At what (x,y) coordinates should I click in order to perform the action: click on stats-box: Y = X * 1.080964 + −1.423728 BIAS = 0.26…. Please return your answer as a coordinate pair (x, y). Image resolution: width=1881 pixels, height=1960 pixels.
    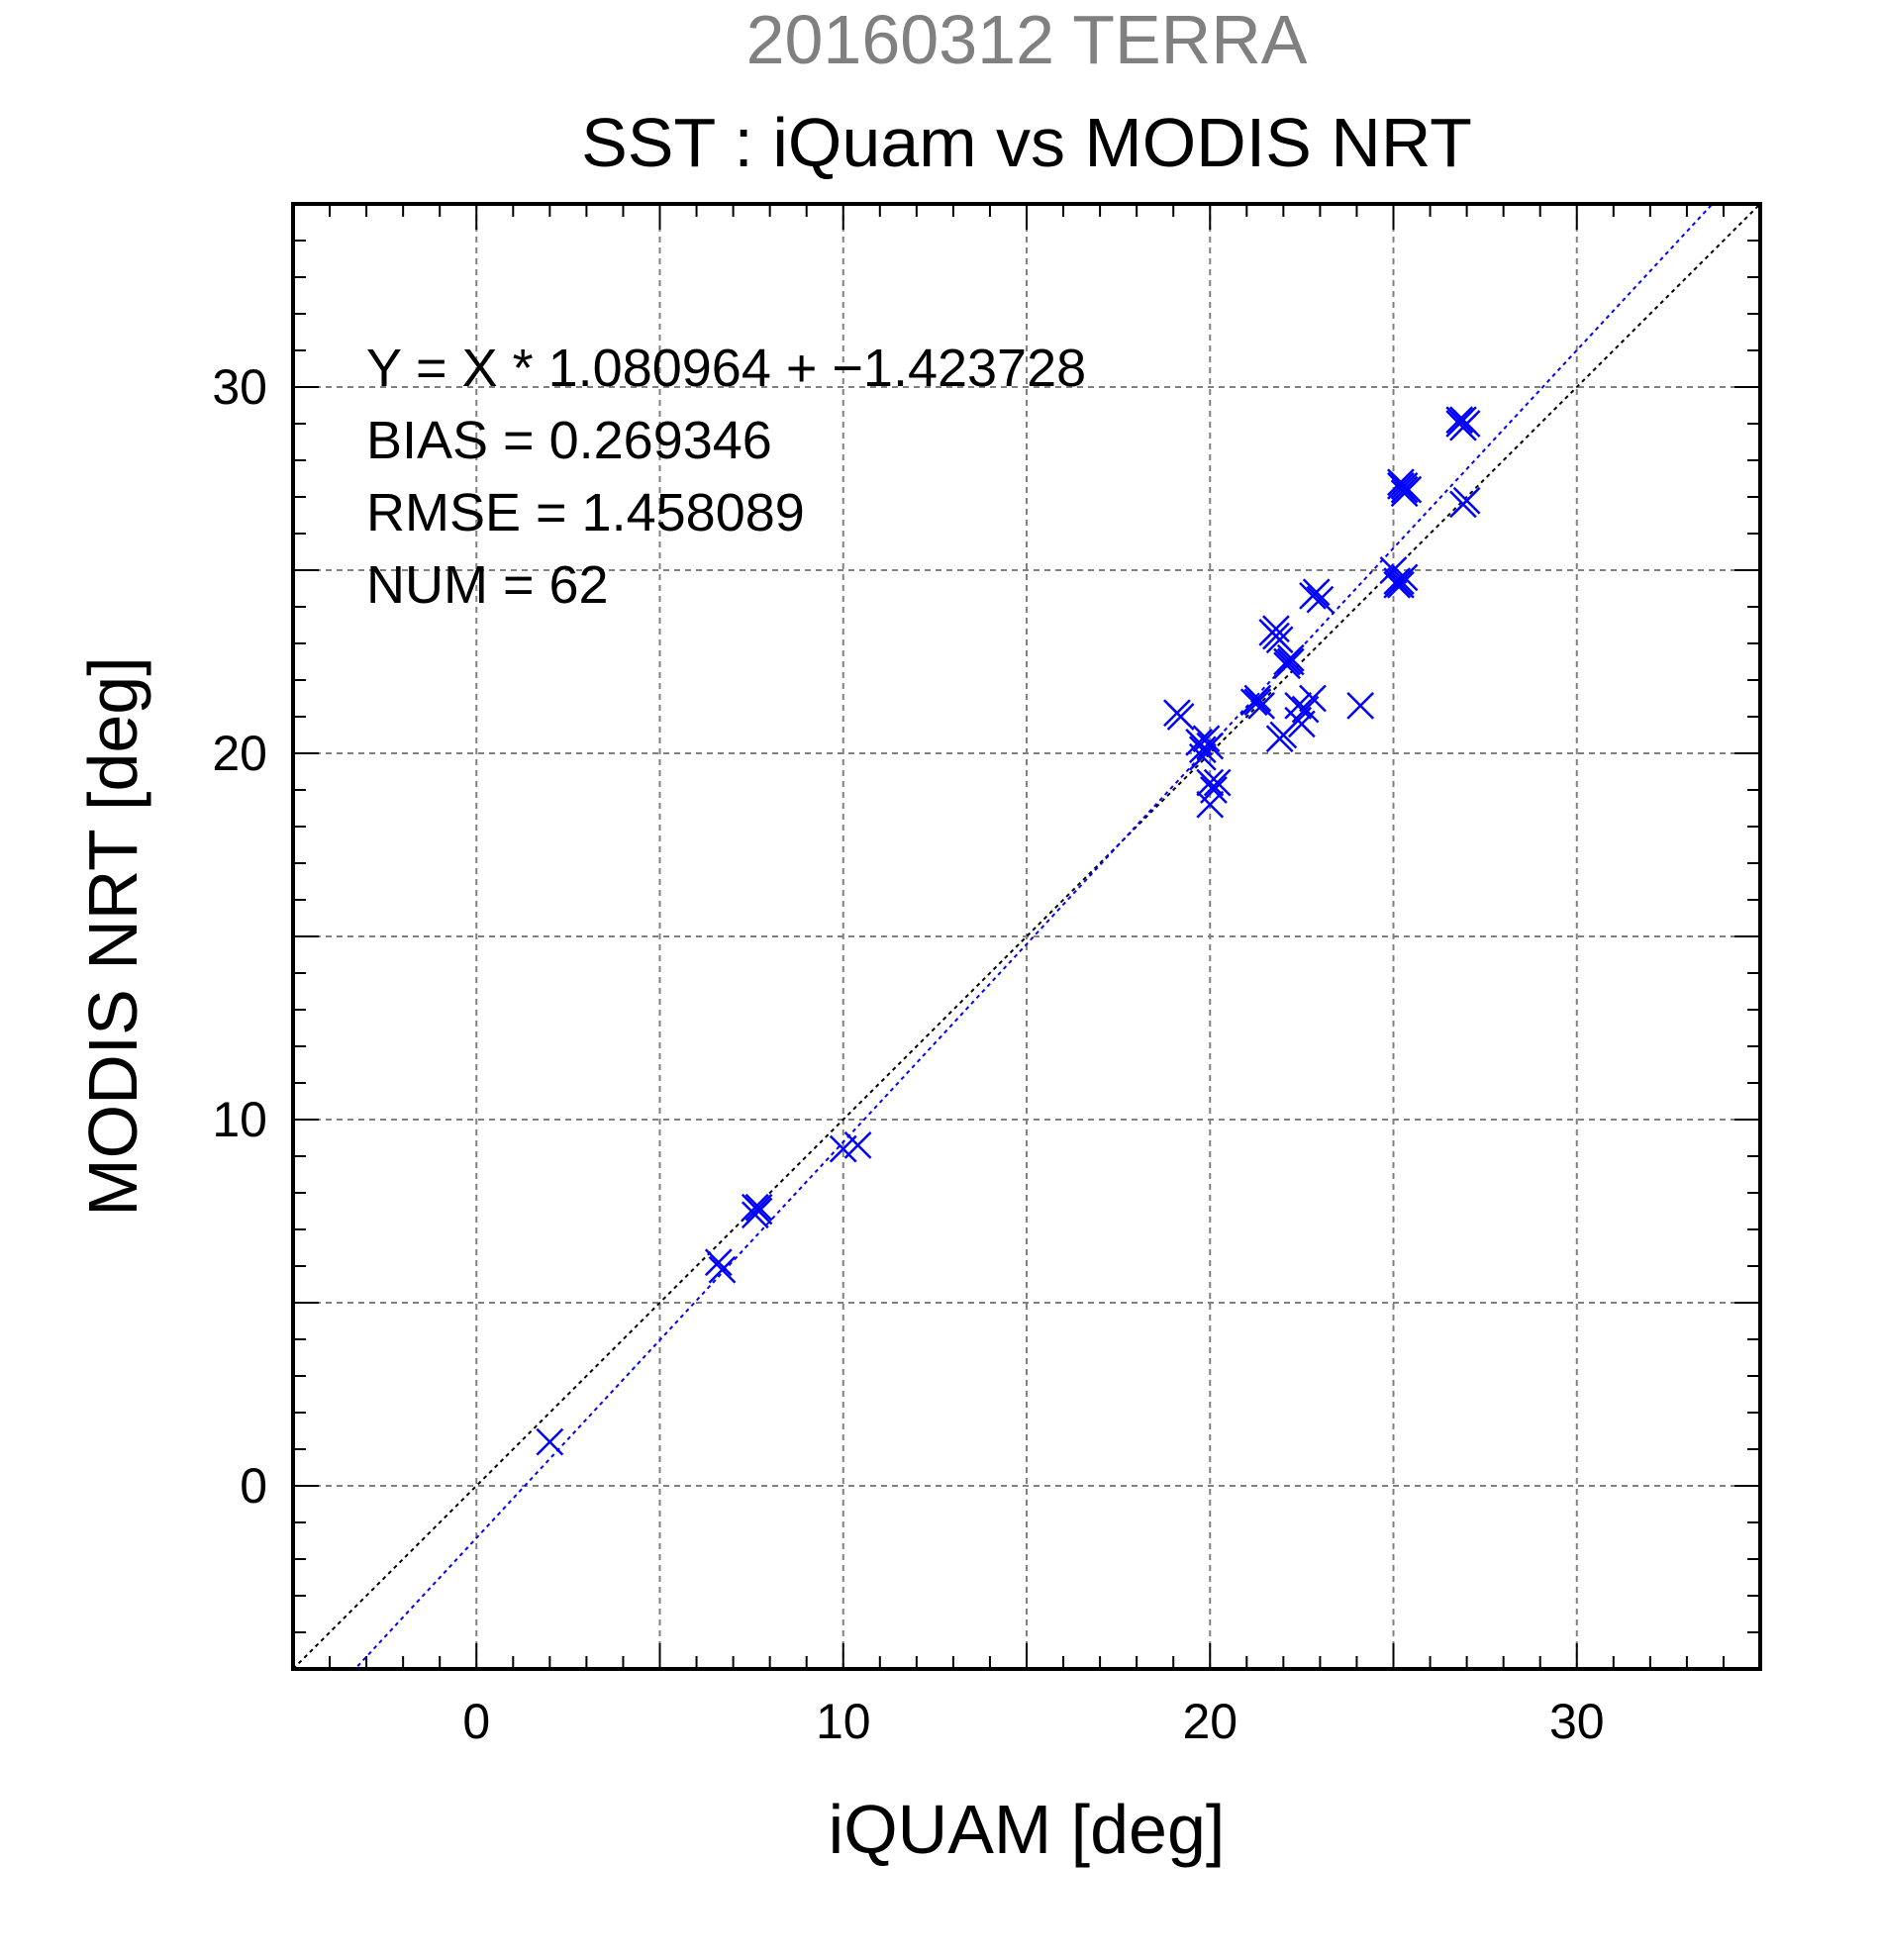
    Looking at the image, I should click on (726, 477).